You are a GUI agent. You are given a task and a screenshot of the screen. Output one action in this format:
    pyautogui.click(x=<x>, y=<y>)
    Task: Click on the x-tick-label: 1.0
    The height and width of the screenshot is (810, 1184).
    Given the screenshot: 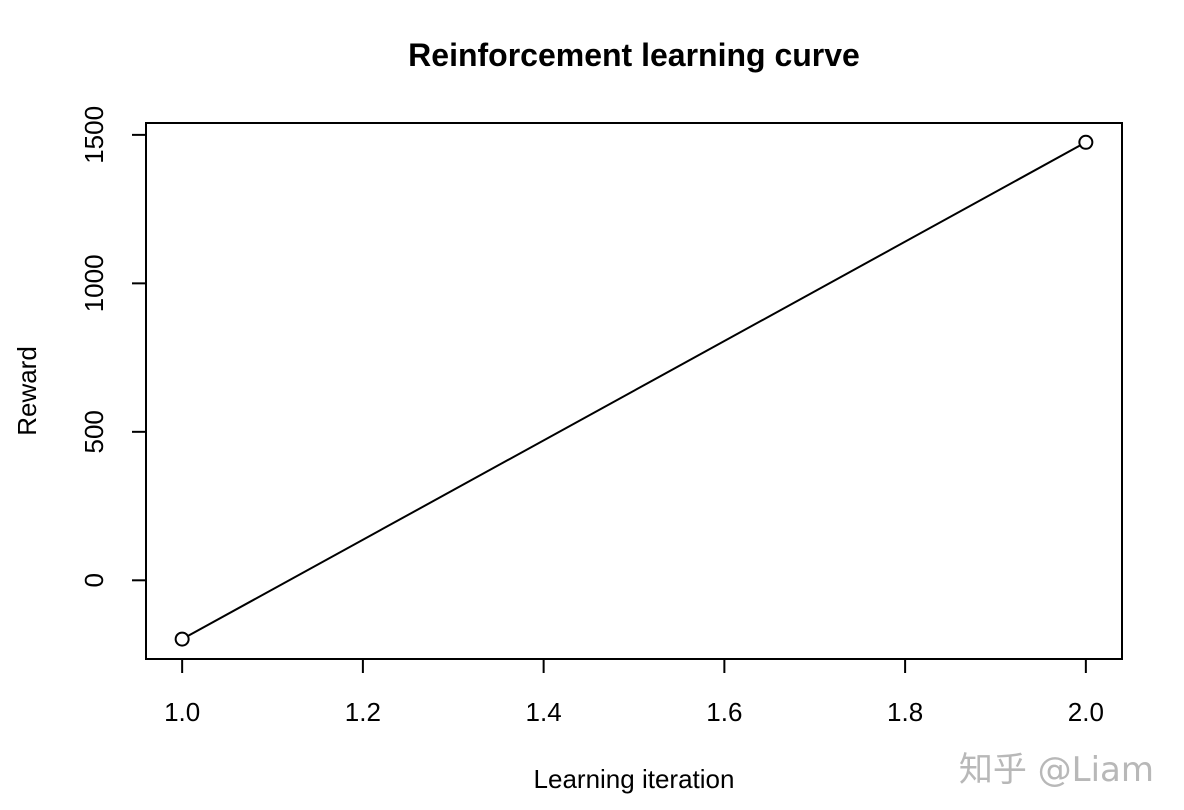 What is the action you would take?
    pyautogui.click(x=182, y=712)
    